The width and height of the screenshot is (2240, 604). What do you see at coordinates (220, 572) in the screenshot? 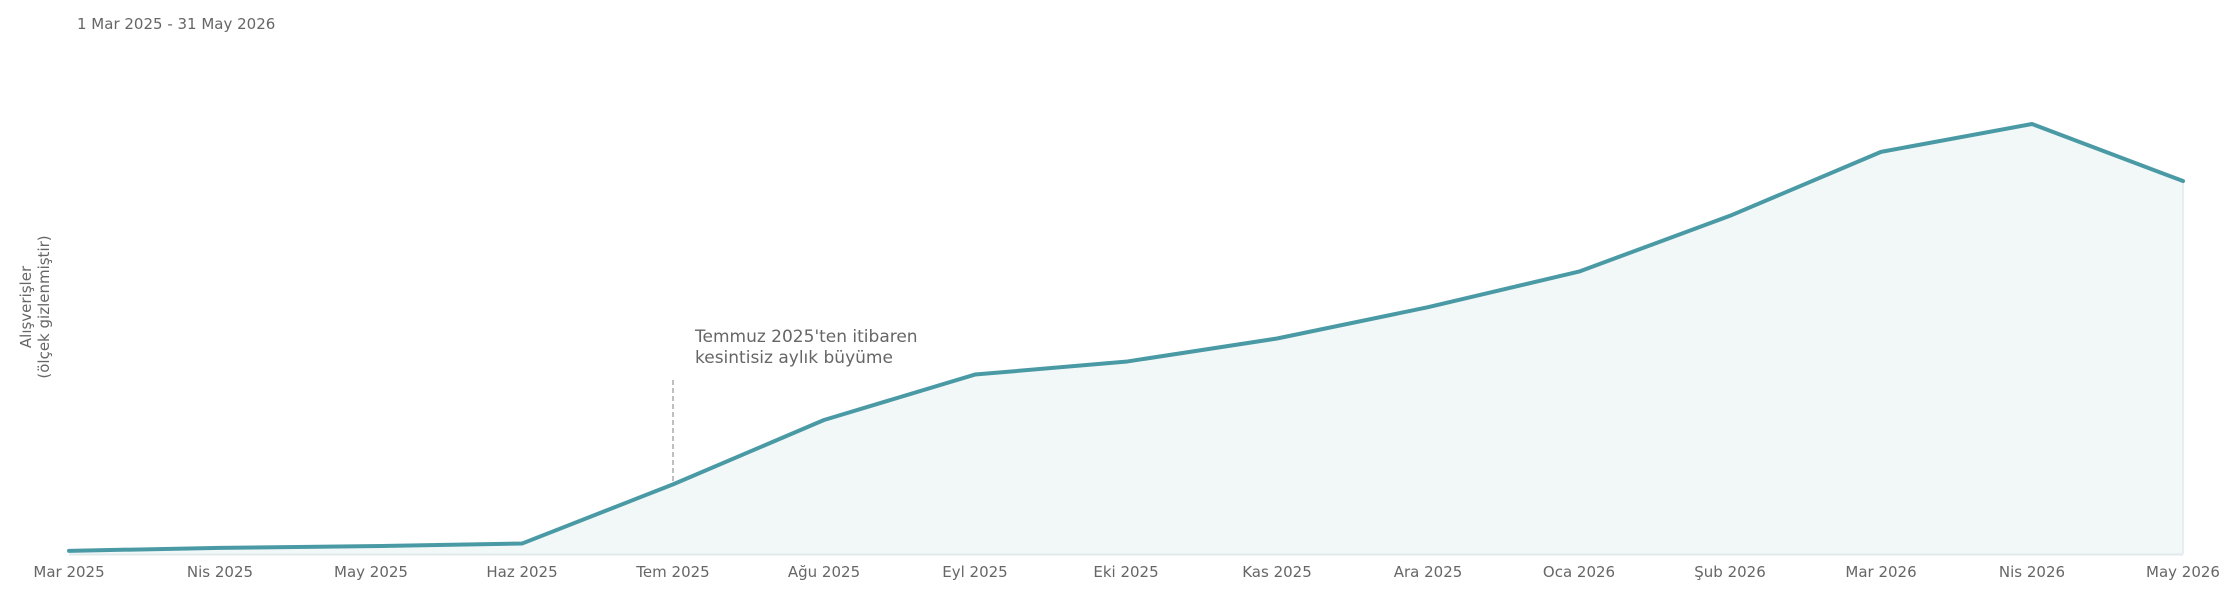
I see `x-tick-label: Nis 2025` at bounding box center [220, 572].